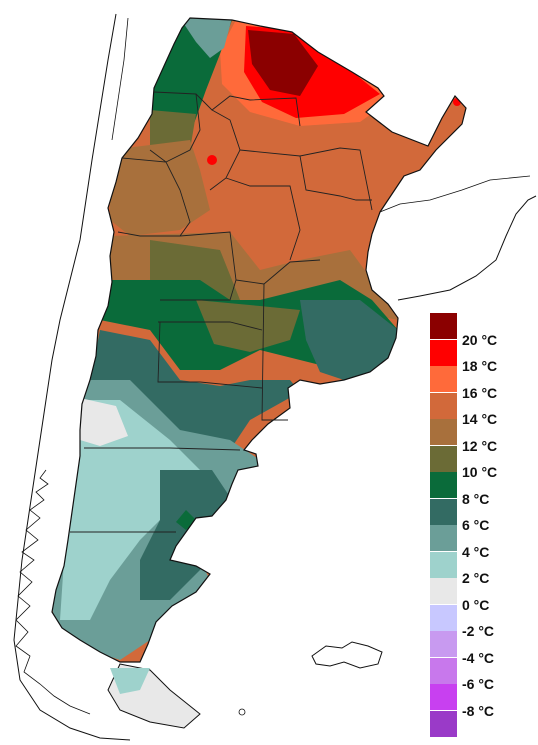  Describe the element at coordinates (480, 392) in the screenshot. I see `legend-tick-label: 16 °C` at that location.